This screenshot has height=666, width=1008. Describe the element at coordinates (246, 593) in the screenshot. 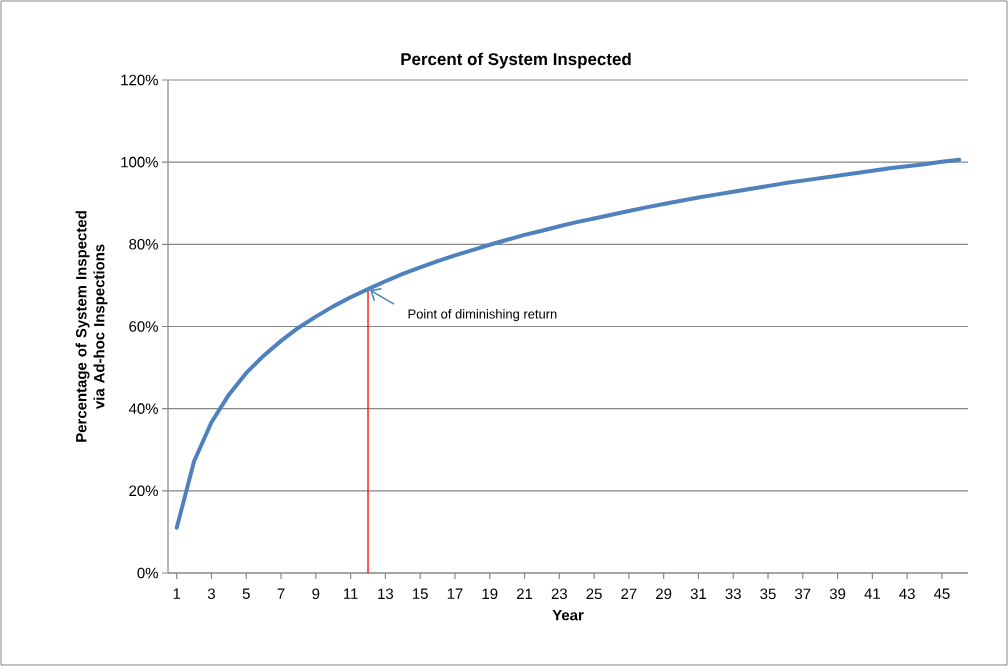

I see `x-tick-label: 5` at that location.